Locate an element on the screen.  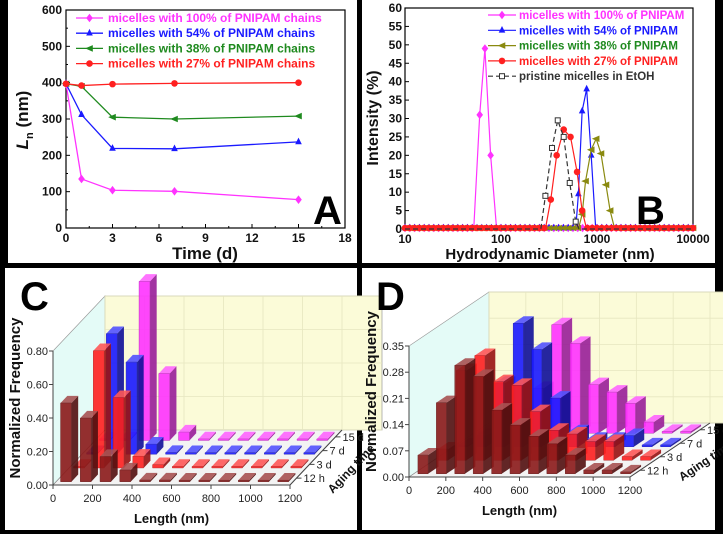
x-tick-label: 6 is located at coordinates (159, 238).